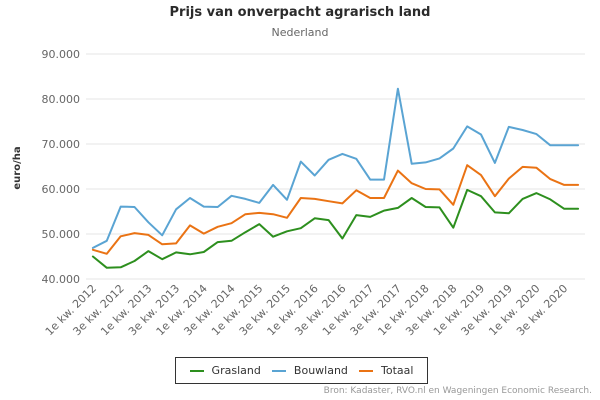 The height and width of the screenshot is (400, 600). Describe the element at coordinates (61, 234) in the screenshot. I see `y-tick-label: 50.000` at that location.